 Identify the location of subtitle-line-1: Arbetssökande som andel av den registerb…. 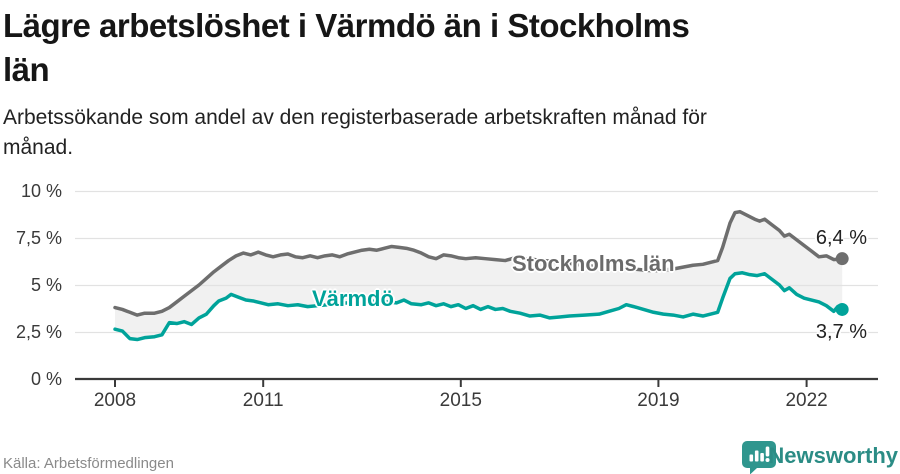
(355, 117).